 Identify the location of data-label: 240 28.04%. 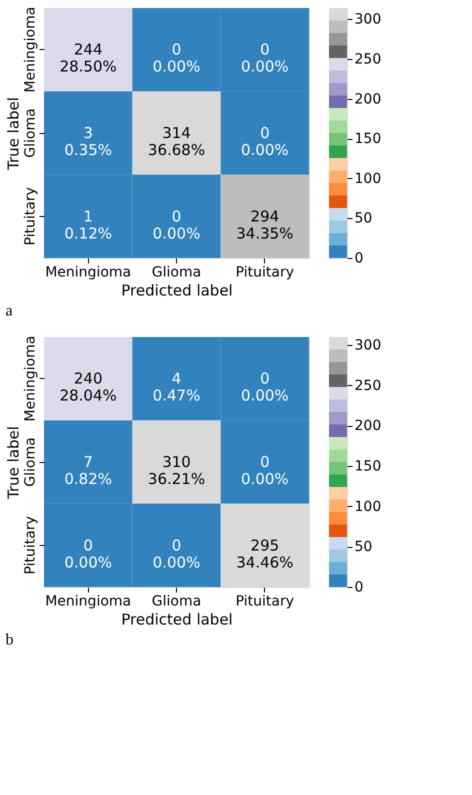
(88, 387).